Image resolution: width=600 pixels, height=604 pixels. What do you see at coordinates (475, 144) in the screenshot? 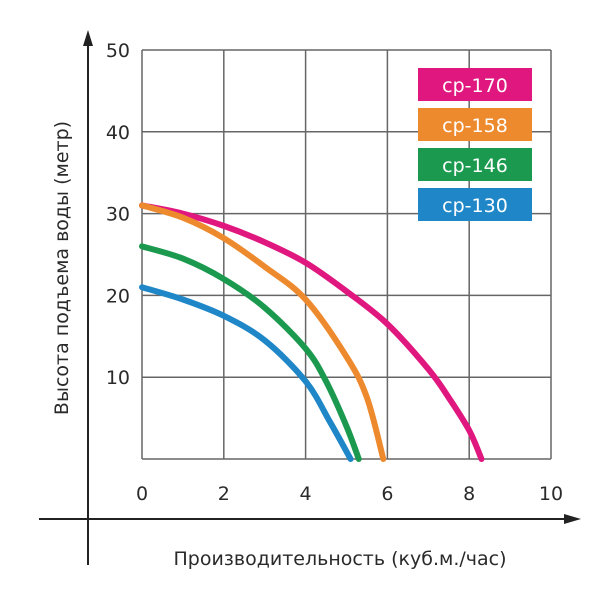
I see `legend: cp-170 cp-158 cp-146 cp-130` at bounding box center [475, 144].